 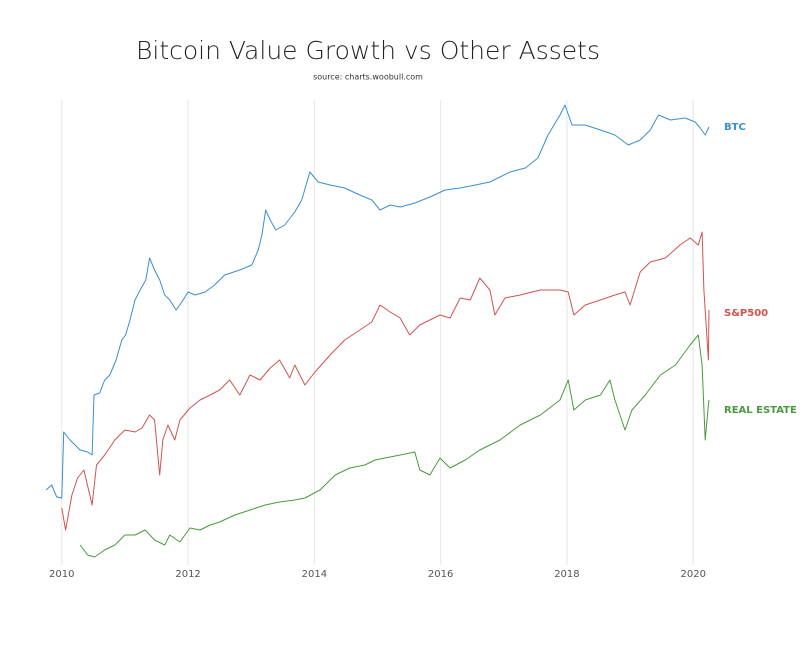 I want to click on chart-subtitle: source: charts.woobull.com, so click(x=368, y=77).